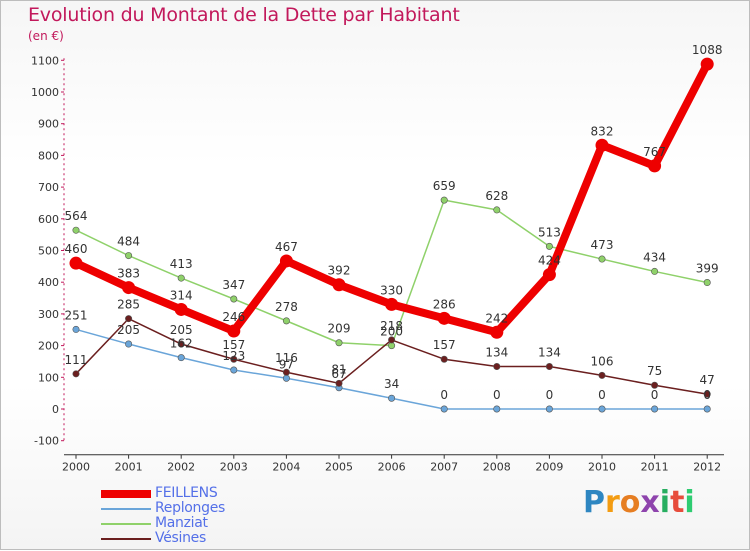 The image size is (750, 551). Describe the element at coordinates (689, 502) in the screenshot. I see `brand-letter: i` at that location.